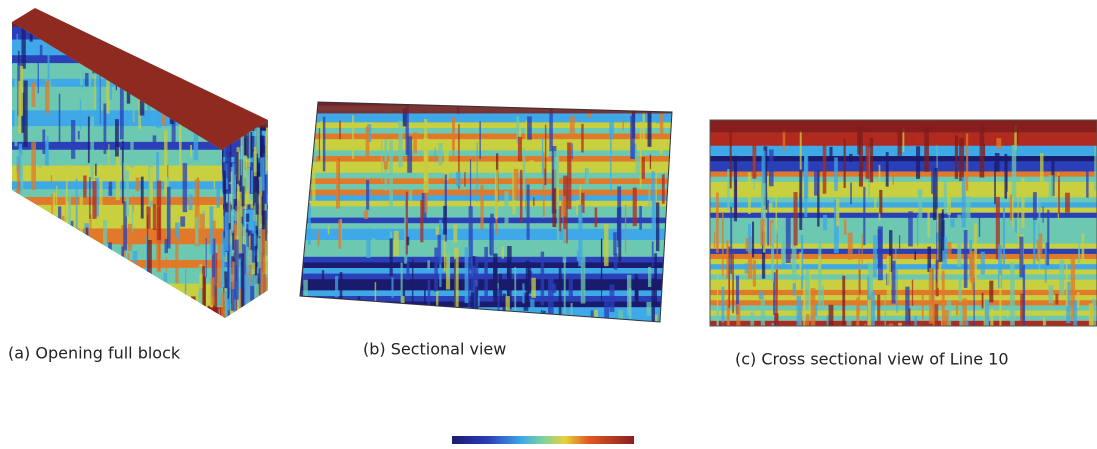 The width and height of the screenshot is (1097, 449). I want to click on block-top, so click(140, 79).